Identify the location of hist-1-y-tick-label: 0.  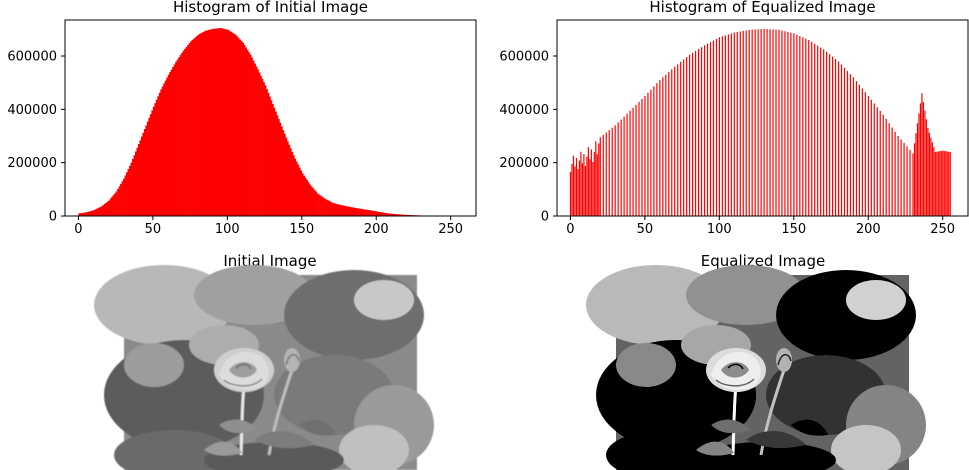
(545, 217).